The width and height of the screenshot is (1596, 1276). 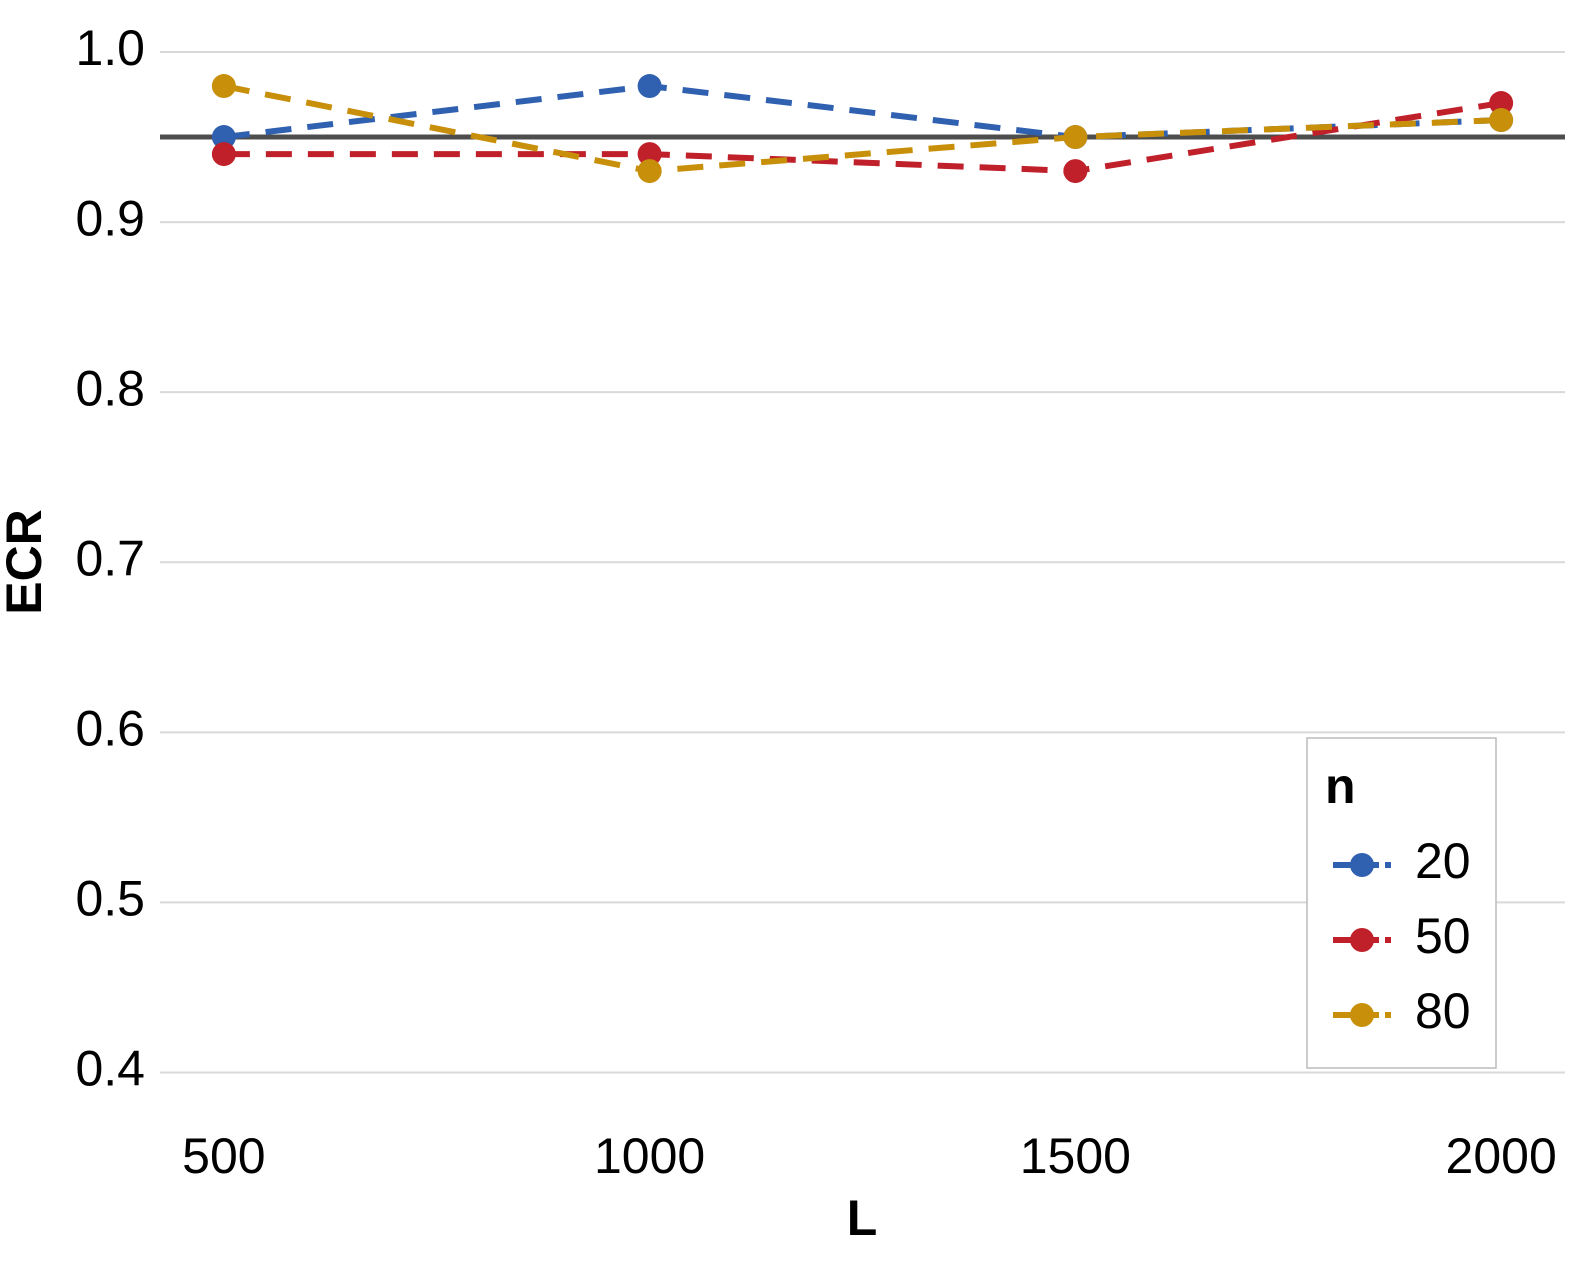 I want to click on x-tick-label: 500, so click(x=223, y=1156).